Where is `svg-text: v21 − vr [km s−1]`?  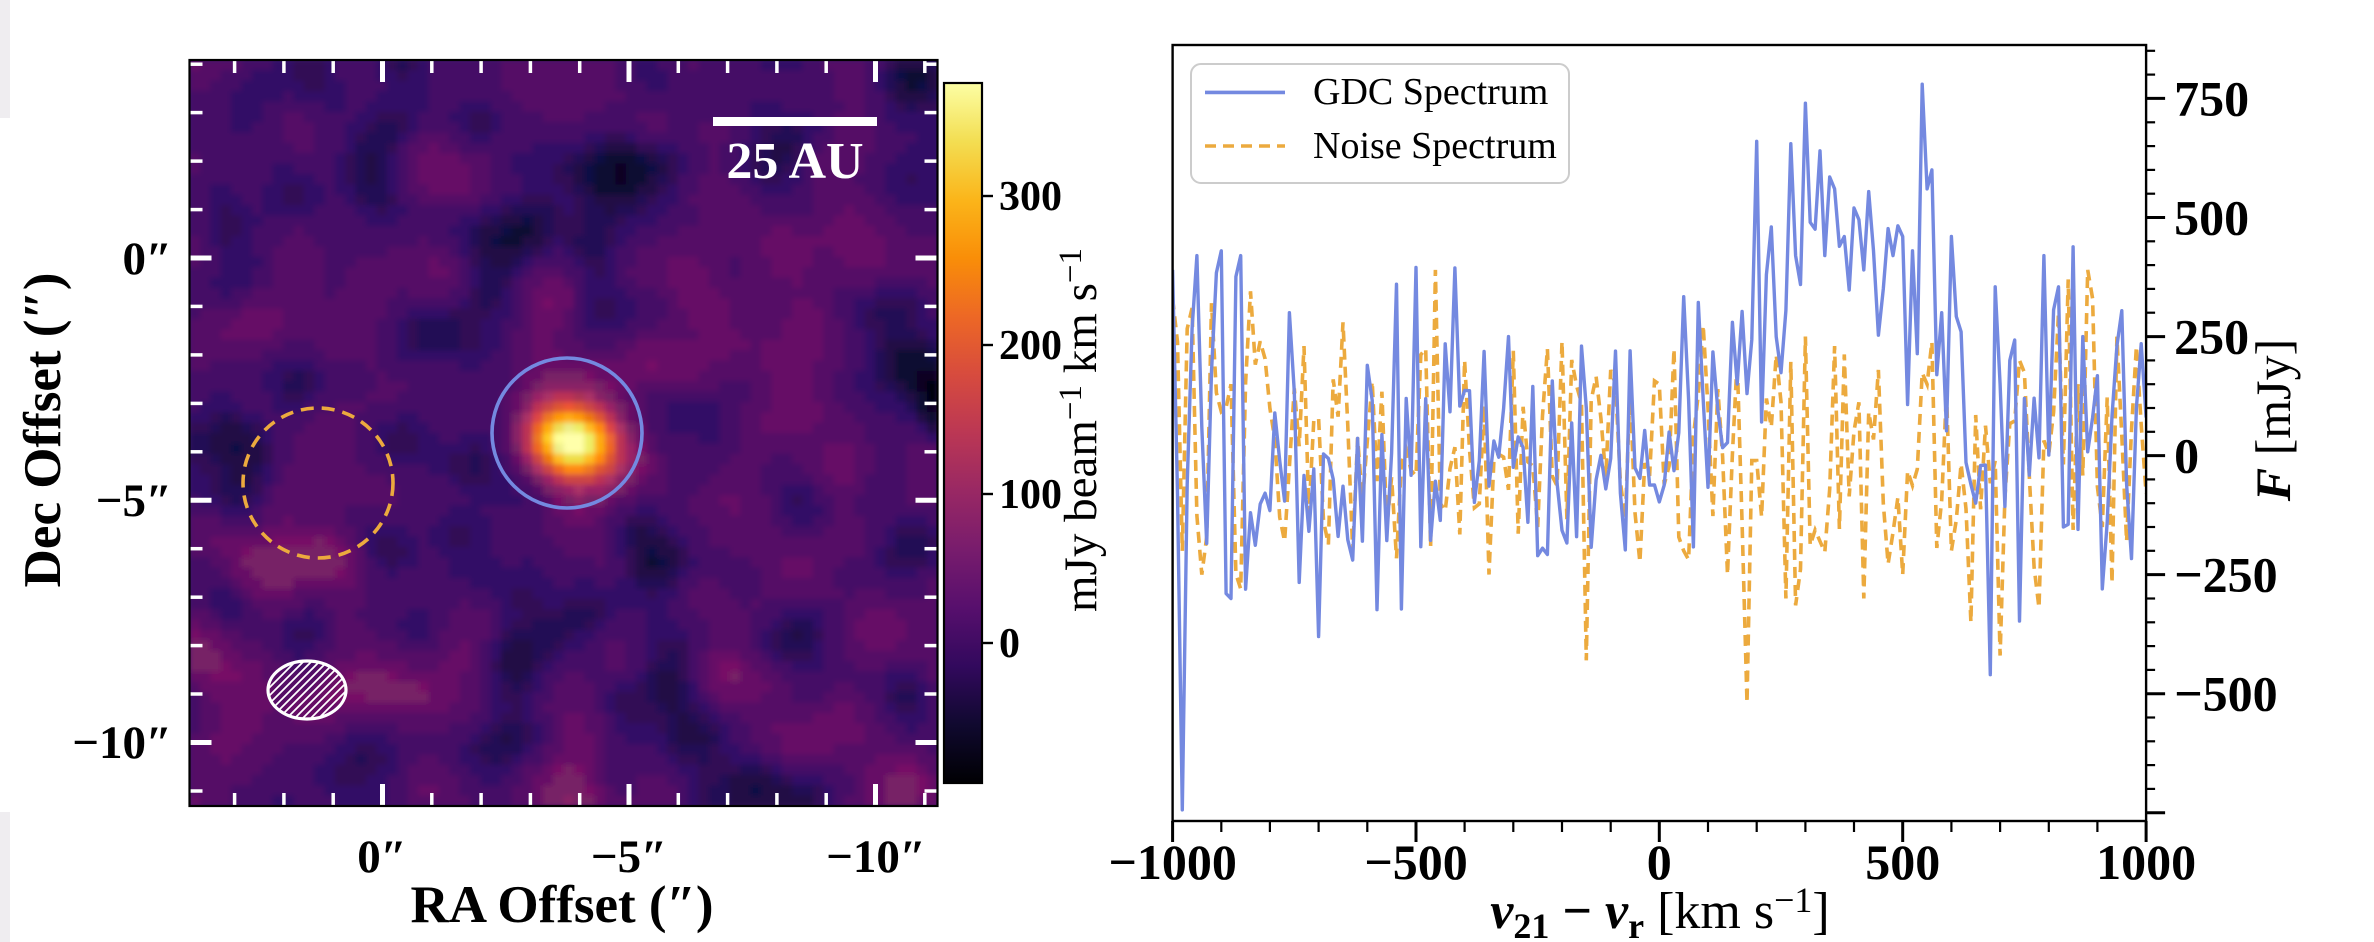 svg-text: v21 − vr [km s−1] is located at coordinates (1659, 911).